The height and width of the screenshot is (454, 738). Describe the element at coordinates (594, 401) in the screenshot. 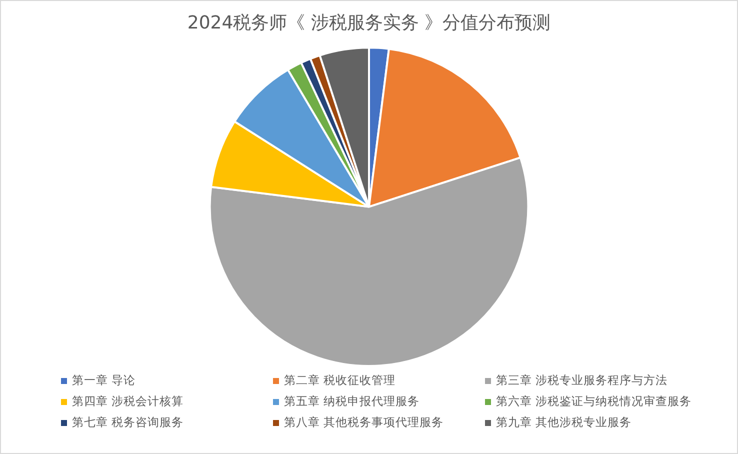

I see `legend-label: 第六章 涉税鉴证与纳税情况审查服务` at that location.